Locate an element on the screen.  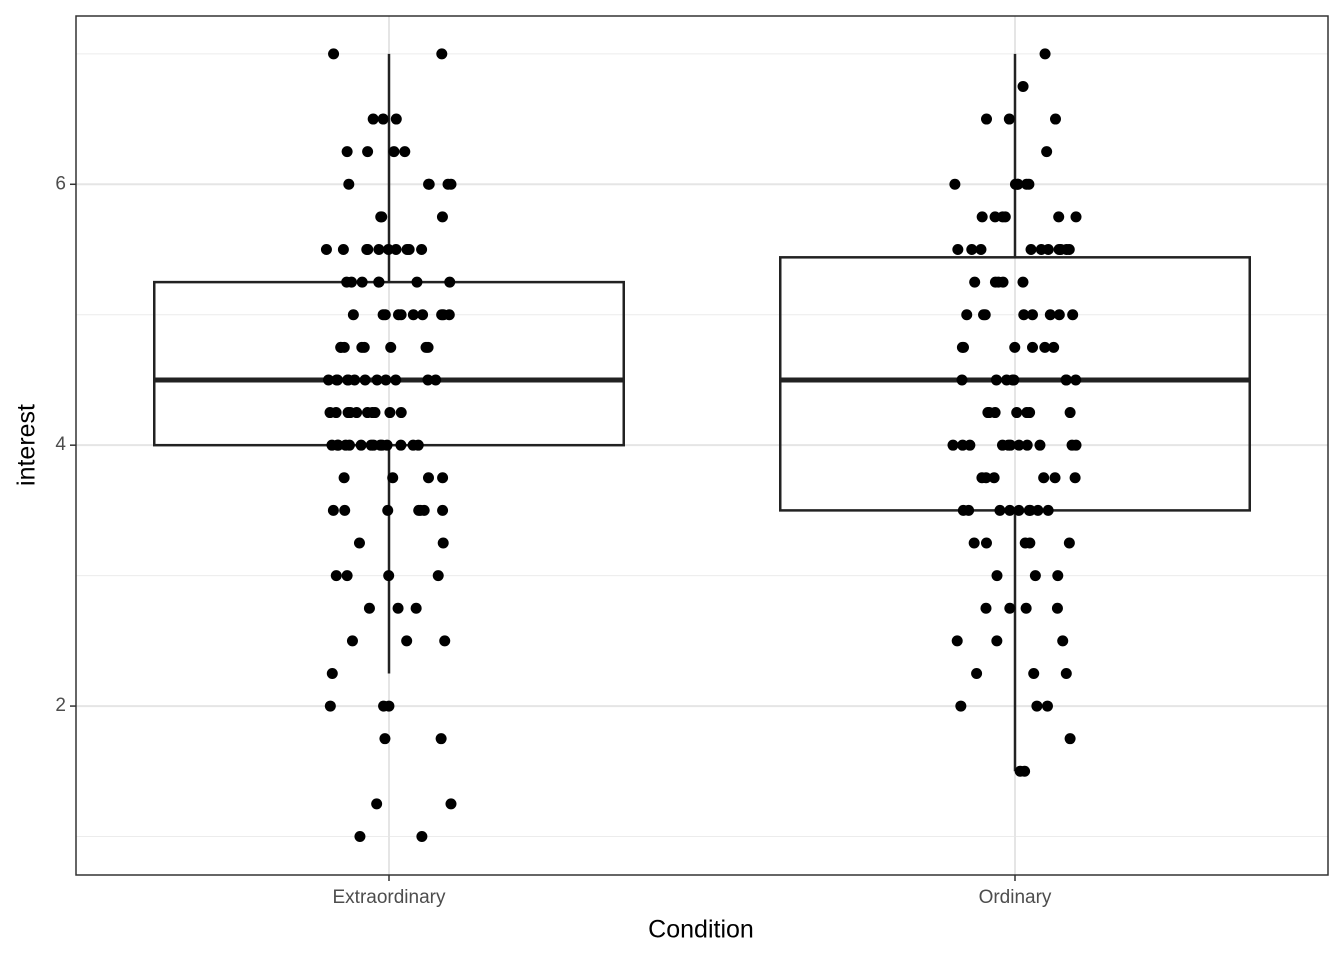
y-tick-label: 4 is located at coordinates (60, 444).